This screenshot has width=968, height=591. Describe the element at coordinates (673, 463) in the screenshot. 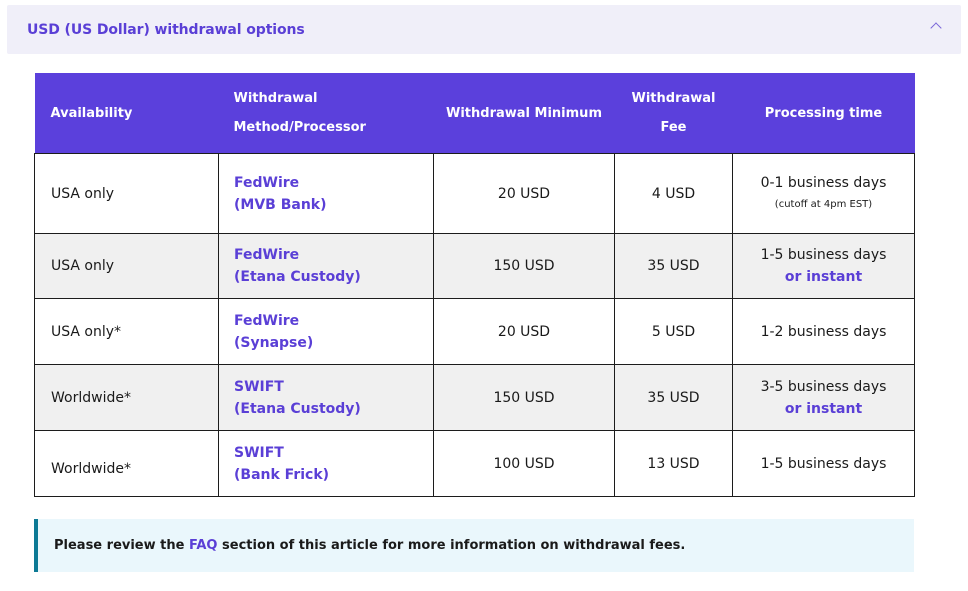

I see `cell-fee: 13 USD` at that location.